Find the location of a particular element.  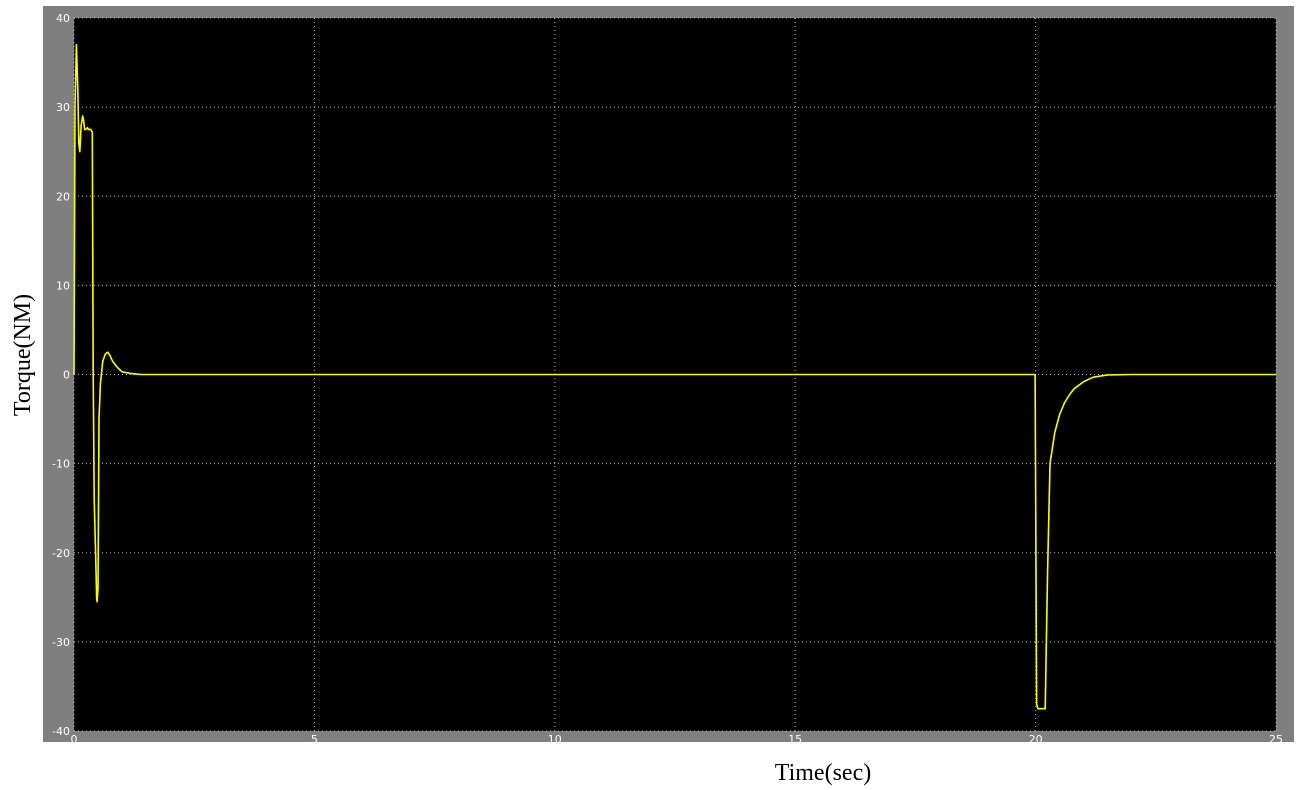

y-tick-label: 30 is located at coordinates (63, 107).